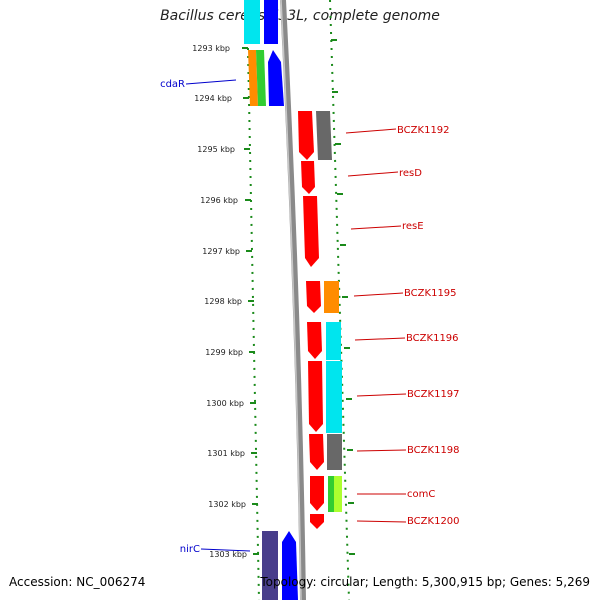 The width and height of the screenshot is (600, 600). I want to click on gene-bczk1197-cyan, so click(334, 397).